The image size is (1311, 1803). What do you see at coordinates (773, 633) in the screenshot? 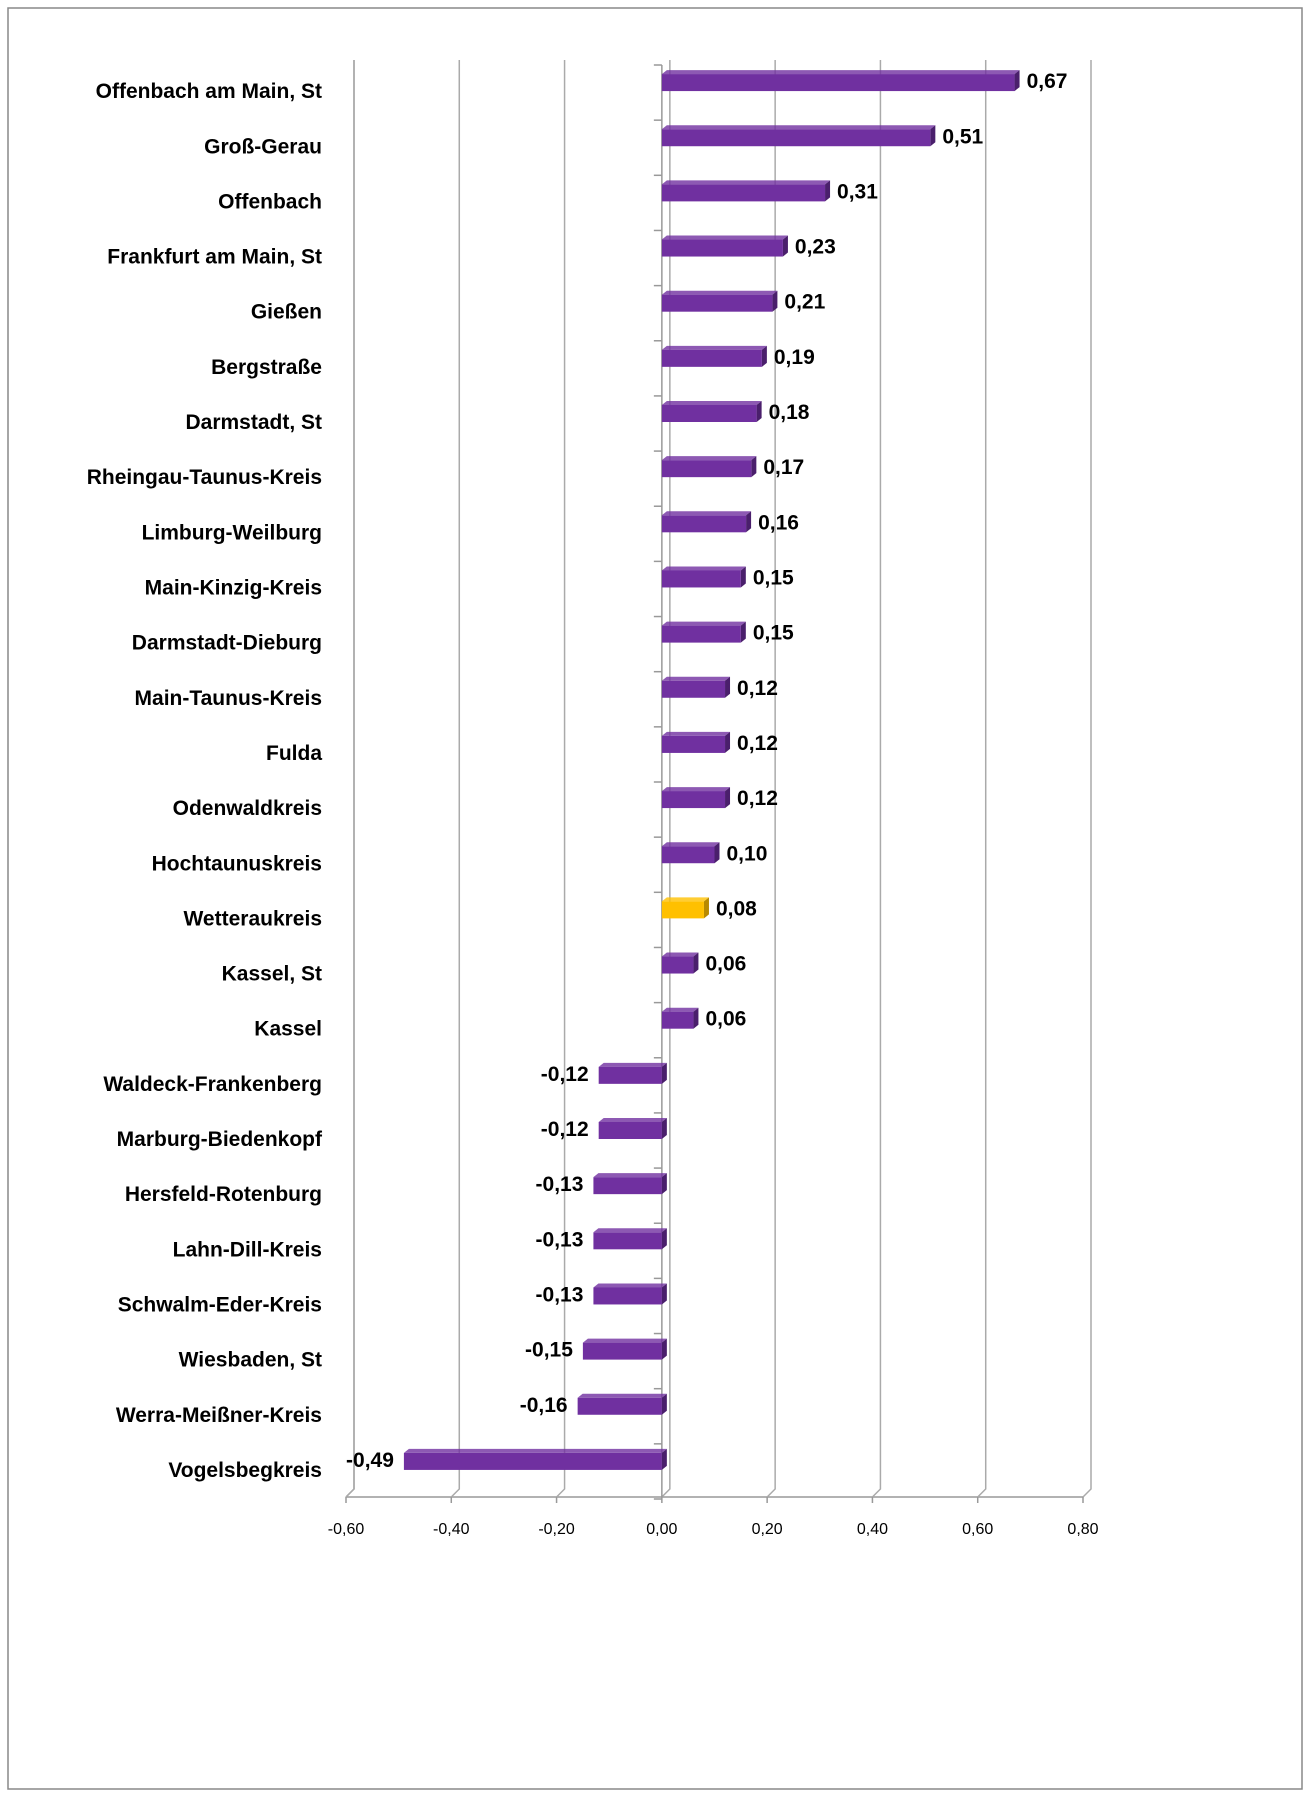
I see `value-label: 0,15` at bounding box center [773, 633].